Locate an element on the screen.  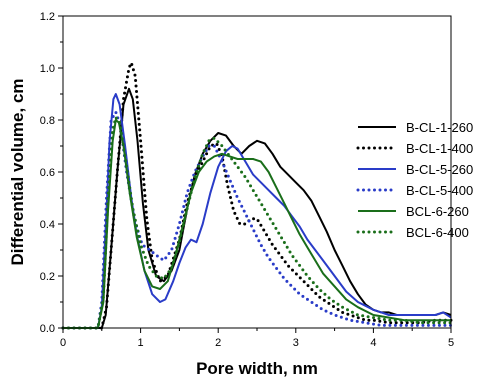
y-tick-label: 0.4 is located at coordinates (47, 225).